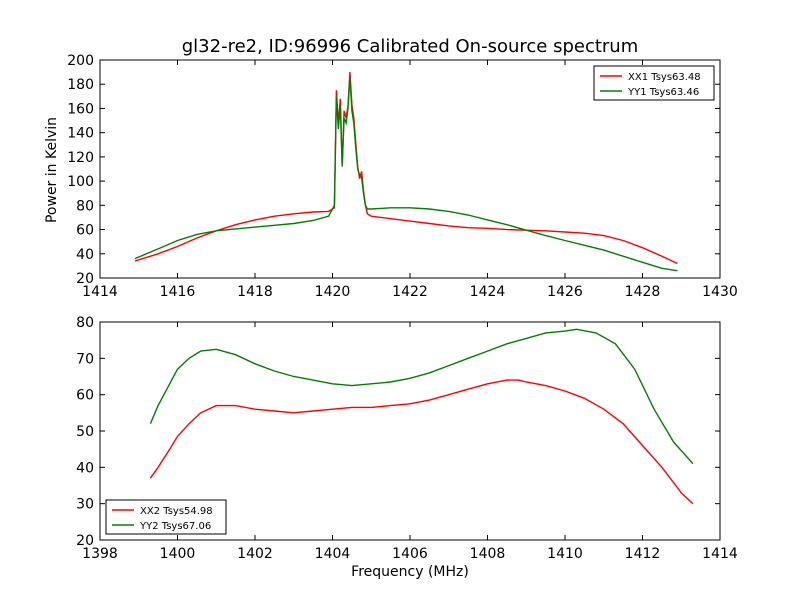 This screenshot has height=604, width=800. What do you see at coordinates (80, 109) in the screenshot?
I see `y-tick-label: 160` at bounding box center [80, 109].